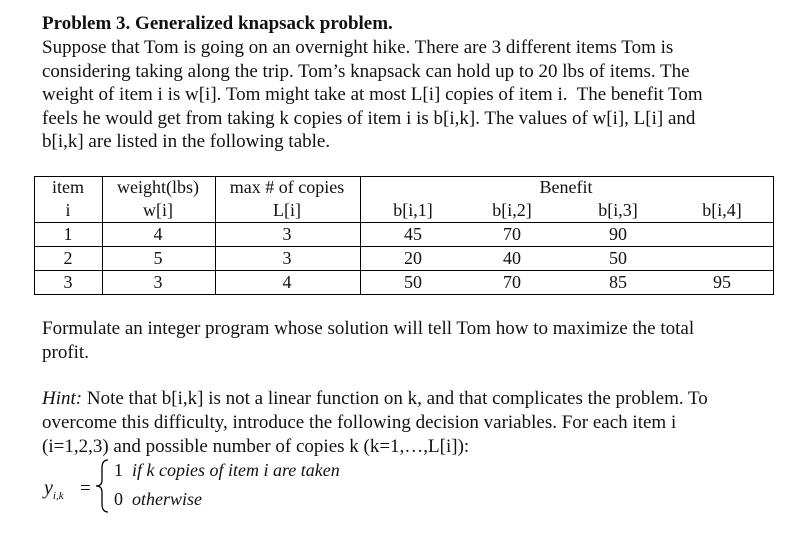 Image resolution: width=808 pixels, height=537 pixels. Describe the element at coordinates (618, 282) in the screenshot. I see `cell: 85` at that location.